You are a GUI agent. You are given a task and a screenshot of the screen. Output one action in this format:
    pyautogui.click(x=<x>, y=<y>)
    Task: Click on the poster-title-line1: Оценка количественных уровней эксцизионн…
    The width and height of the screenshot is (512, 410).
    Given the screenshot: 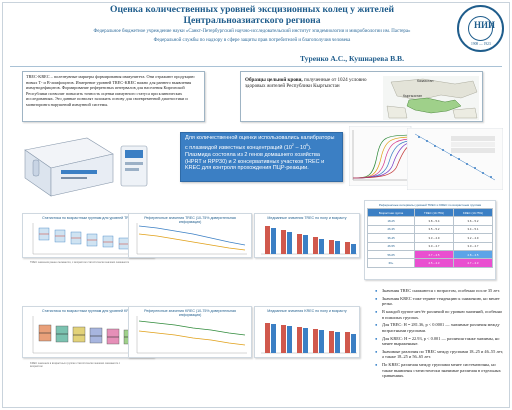 What is the action you would take?
    pyautogui.click(x=252, y=9)
    